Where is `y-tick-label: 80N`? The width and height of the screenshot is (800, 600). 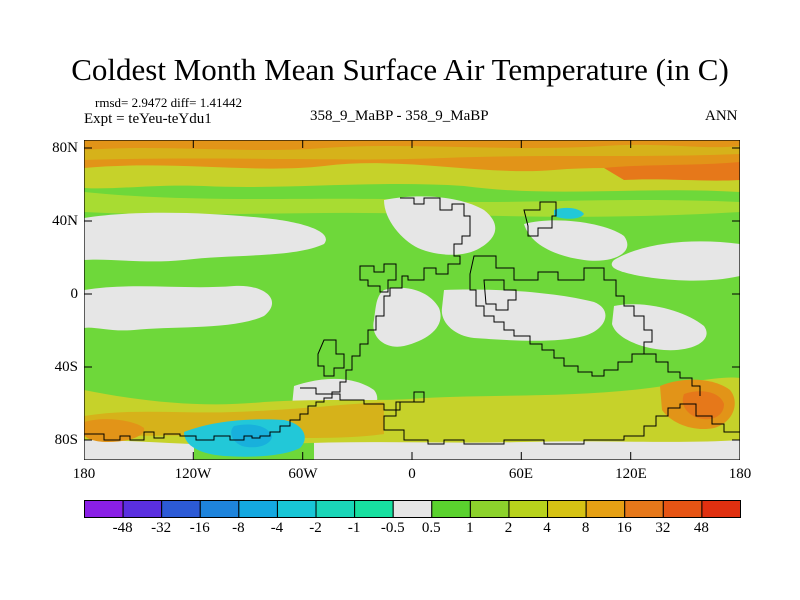 y-tick-label: 80N is located at coordinates (65, 148).